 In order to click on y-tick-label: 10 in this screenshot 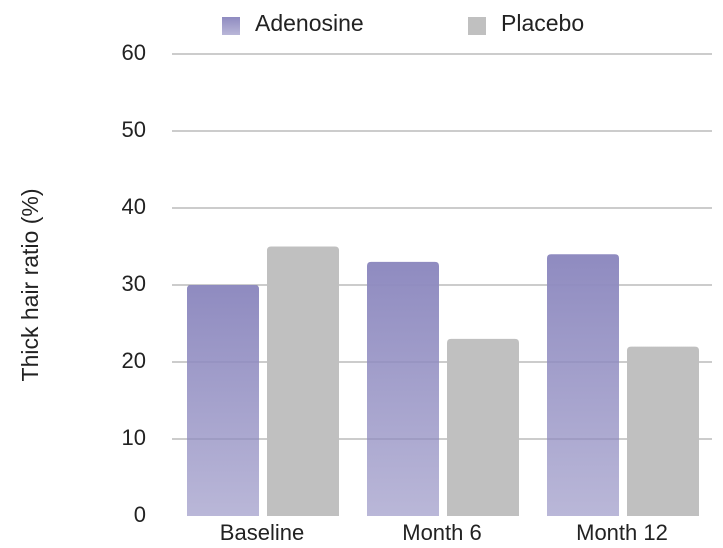, I will do `click(134, 437)`.